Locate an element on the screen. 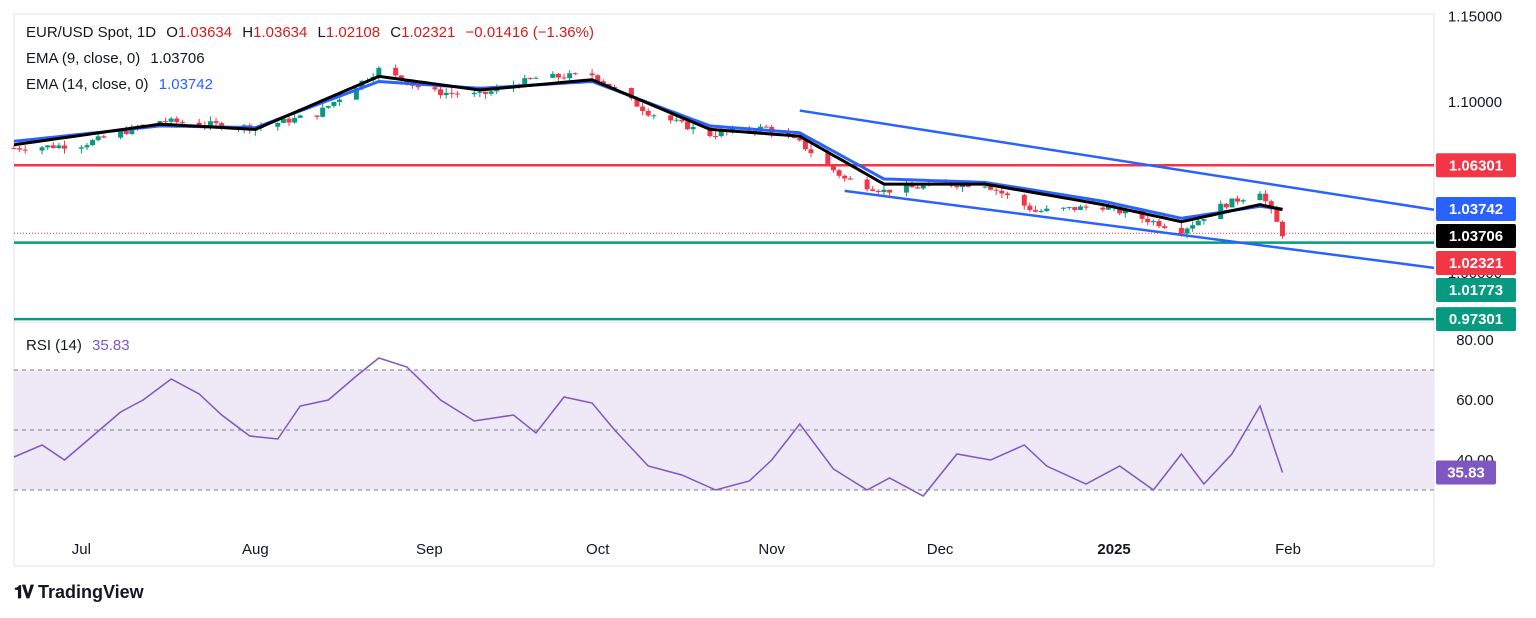  price-badge-0.97301 is located at coordinates (1476, 319).